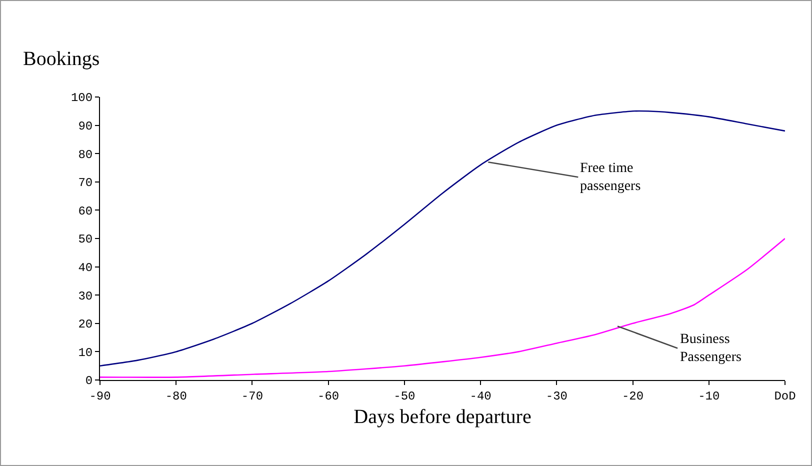  I want to click on x-tick-label: -40, so click(481, 396).